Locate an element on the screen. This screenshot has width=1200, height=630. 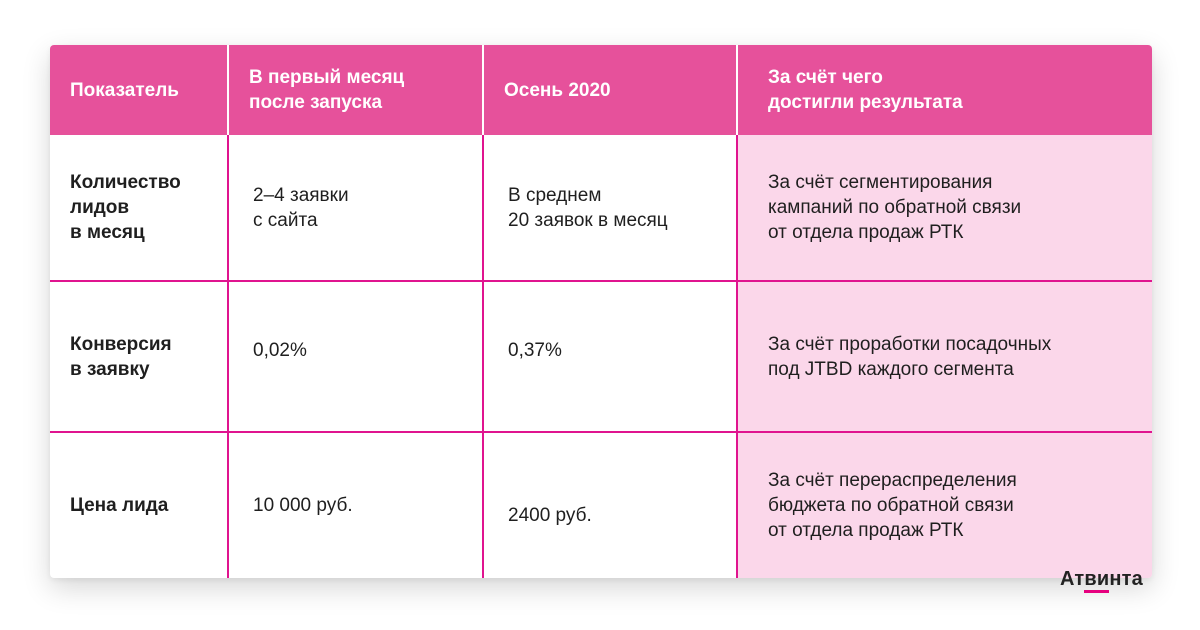
row-autumn-2020: В среднем 20 заявок в месяц is located at coordinates (610, 208).